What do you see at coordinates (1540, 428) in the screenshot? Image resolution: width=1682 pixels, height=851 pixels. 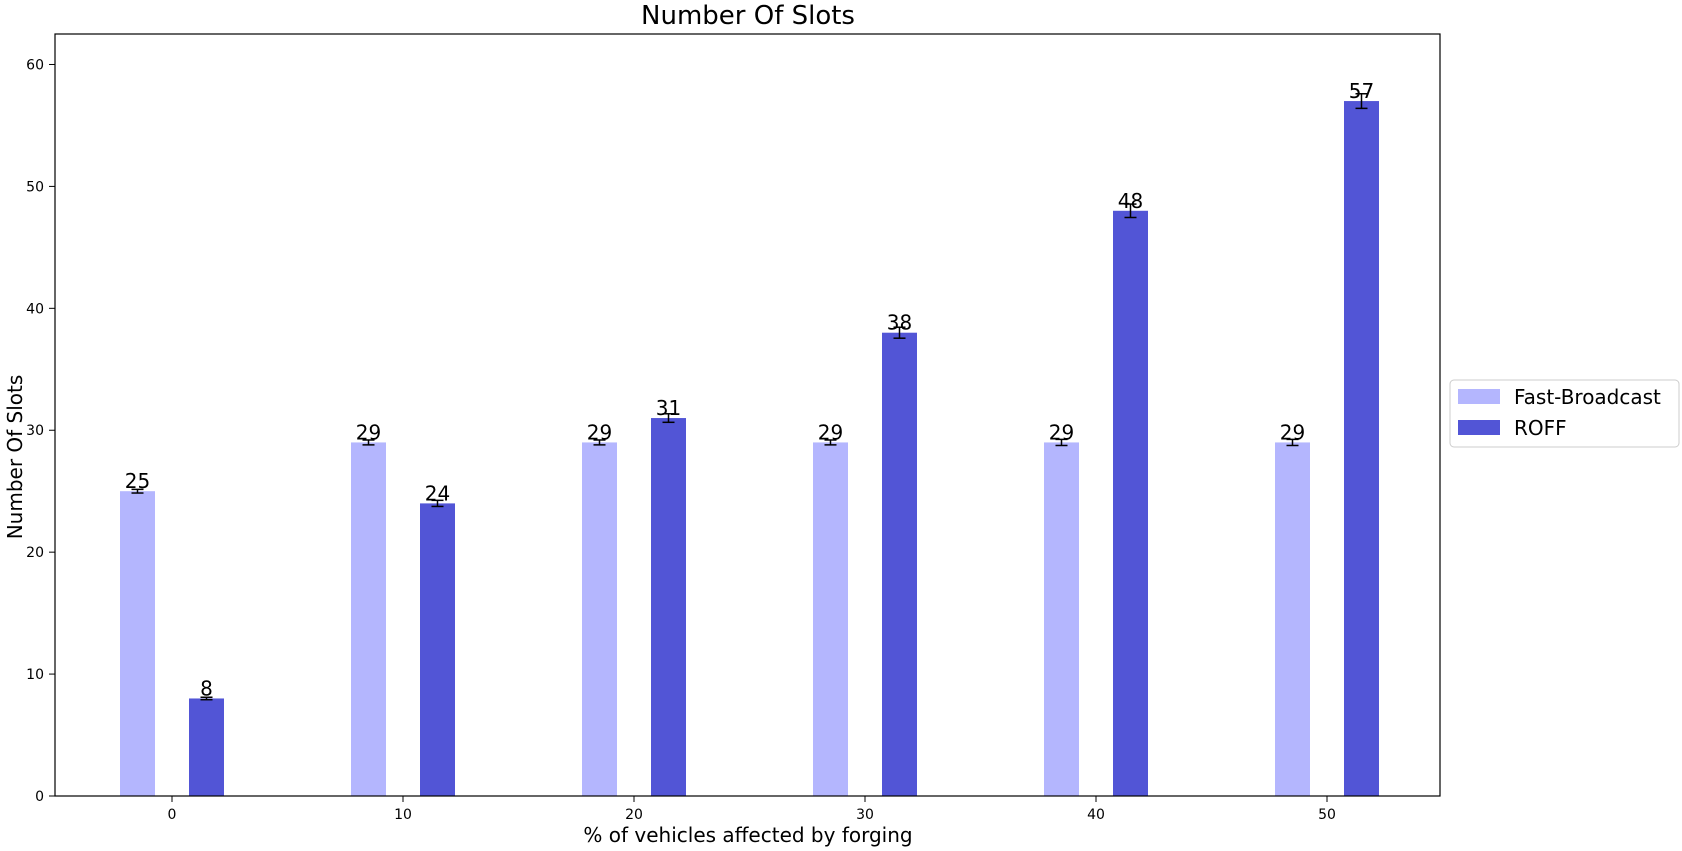 I see `legend-label-roff: ROFF` at bounding box center [1540, 428].